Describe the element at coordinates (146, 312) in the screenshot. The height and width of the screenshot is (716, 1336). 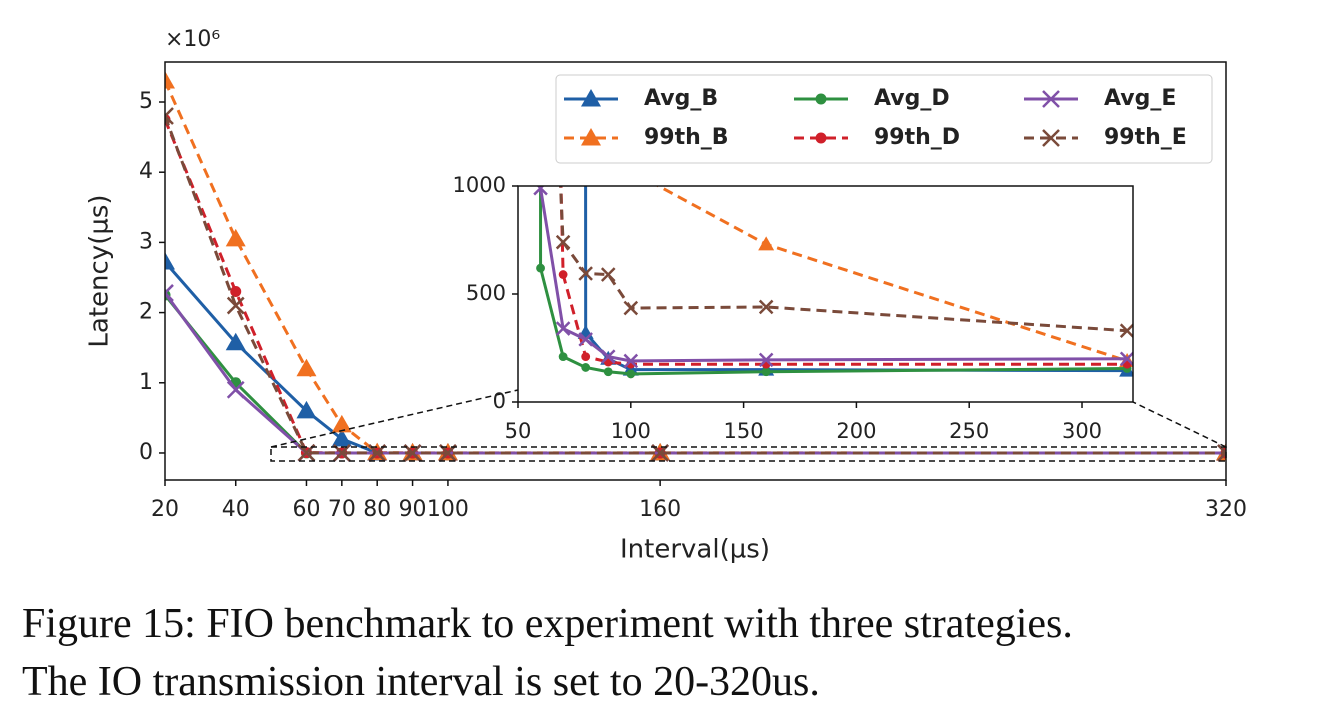
I see `y-tick-label: 2` at that location.